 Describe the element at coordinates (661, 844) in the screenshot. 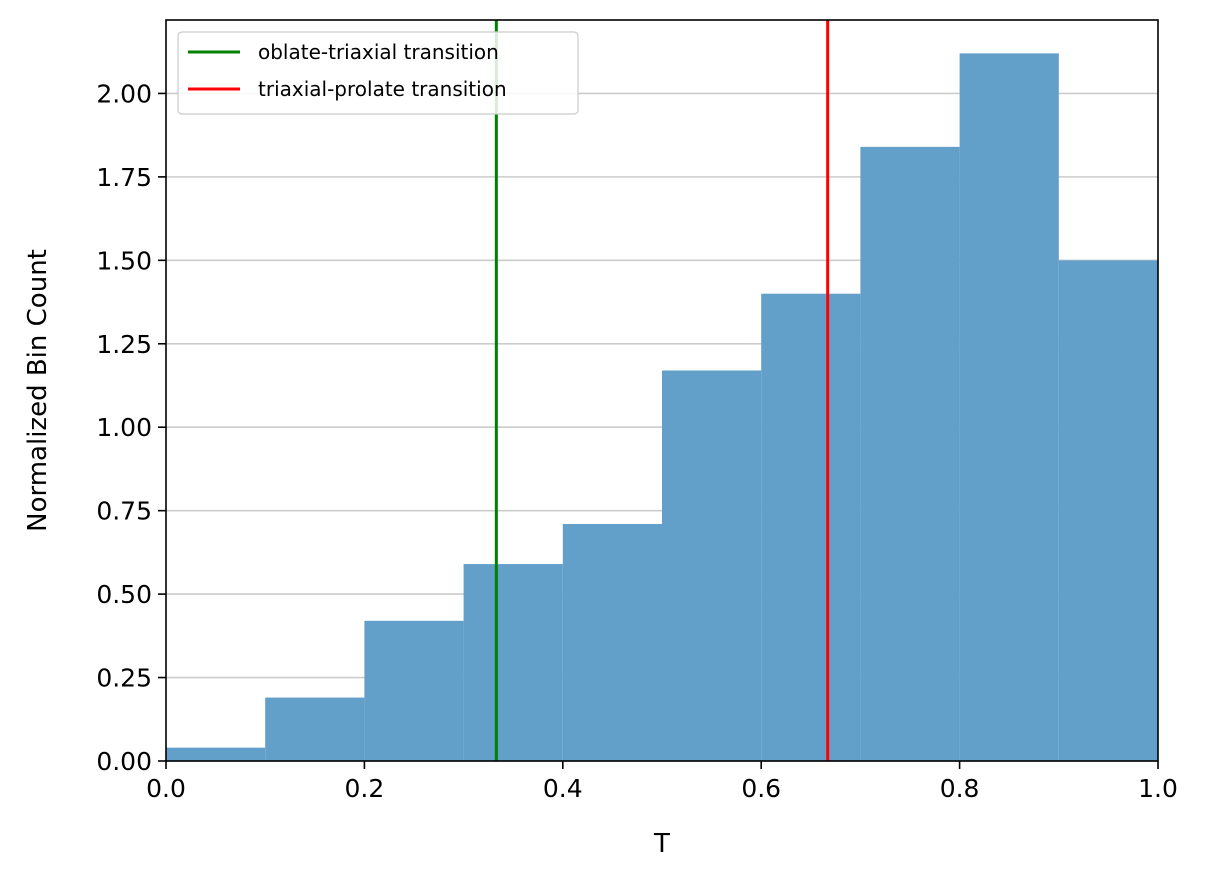

I see `x-axis-label: T` at that location.